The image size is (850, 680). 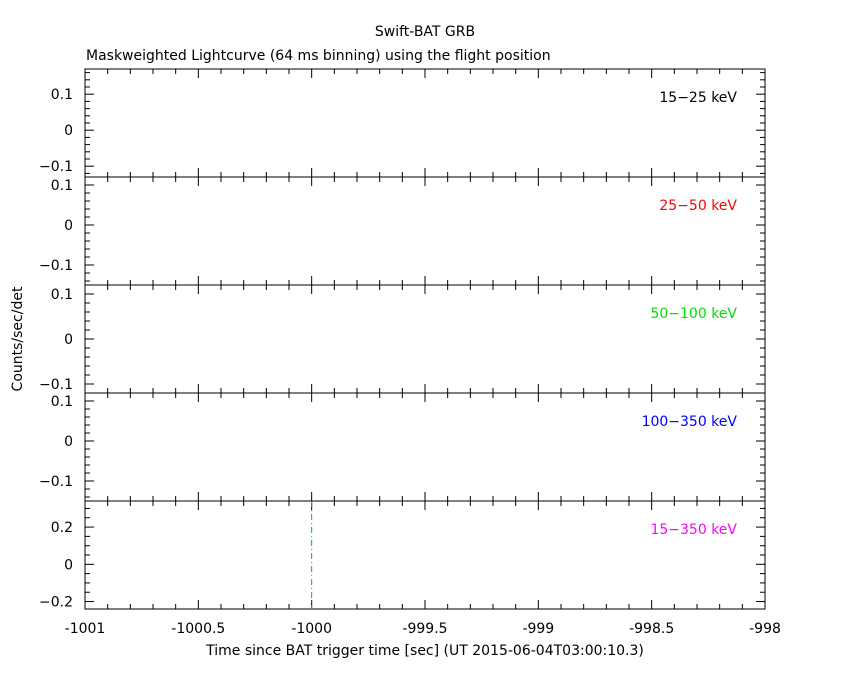 What do you see at coordinates (690, 422) in the screenshot?
I see `panel-band-label: 100−350 keV` at bounding box center [690, 422].